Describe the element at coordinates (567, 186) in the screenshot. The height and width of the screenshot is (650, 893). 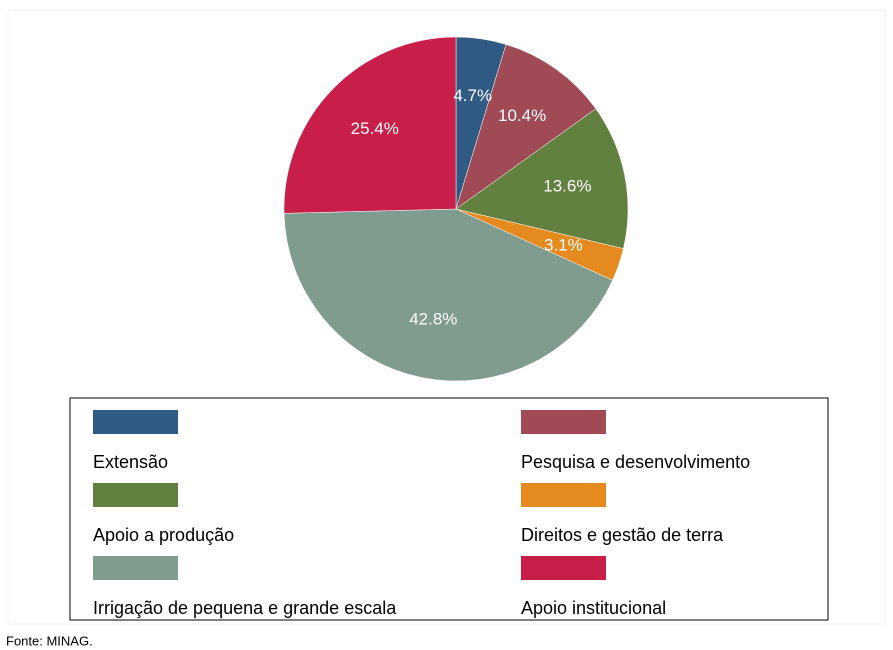
I see `slice-label: 13.6%` at that location.